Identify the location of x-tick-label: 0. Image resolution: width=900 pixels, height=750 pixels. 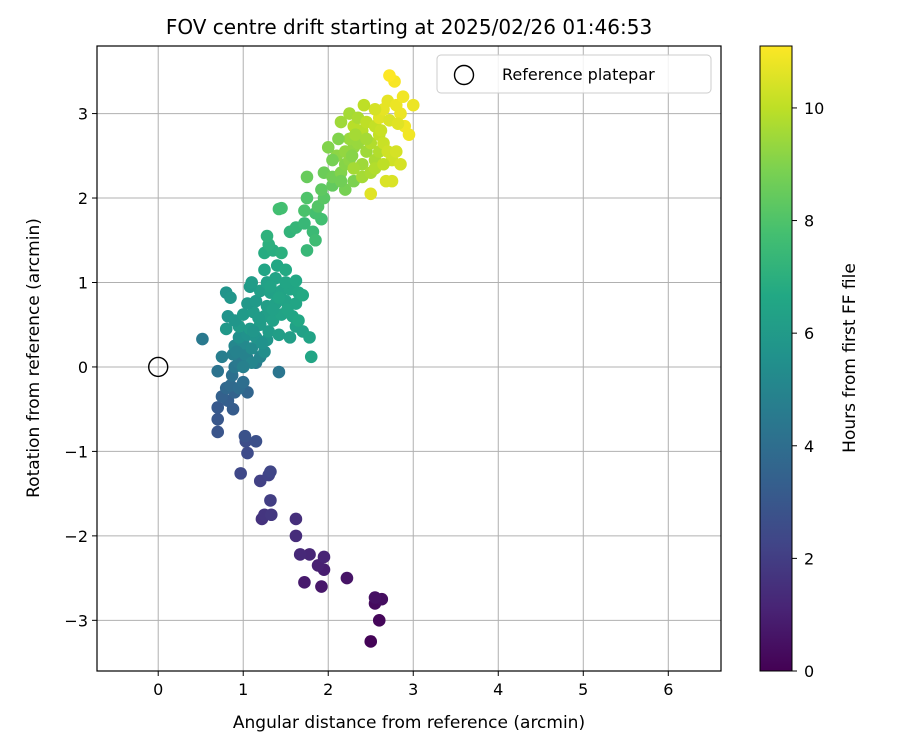
(158, 689).